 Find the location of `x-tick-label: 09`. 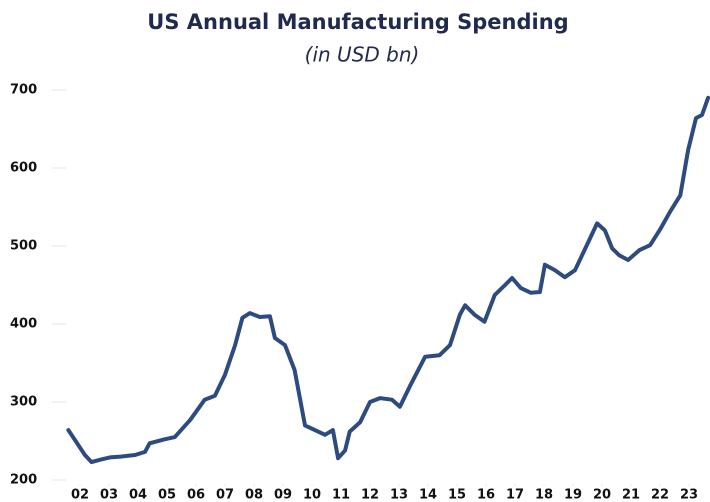

x-tick-label: 09 is located at coordinates (283, 495).